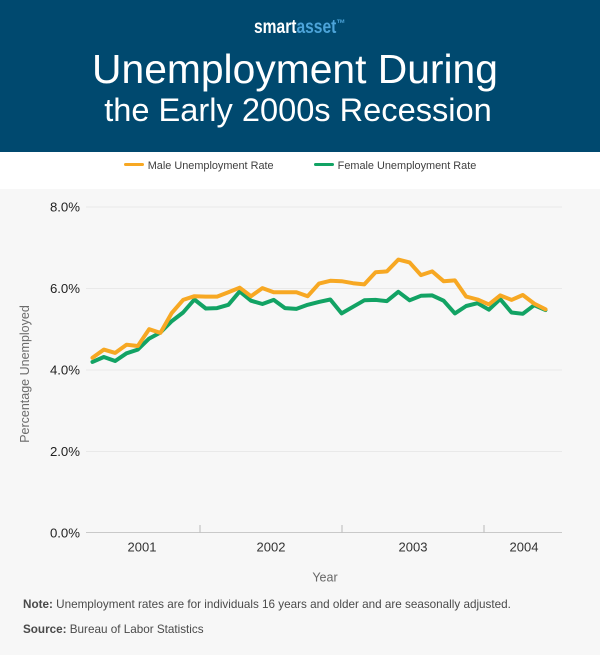 This screenshot has width=600, height=655. I want to click on svg-text: 2002, so click(271, 547).